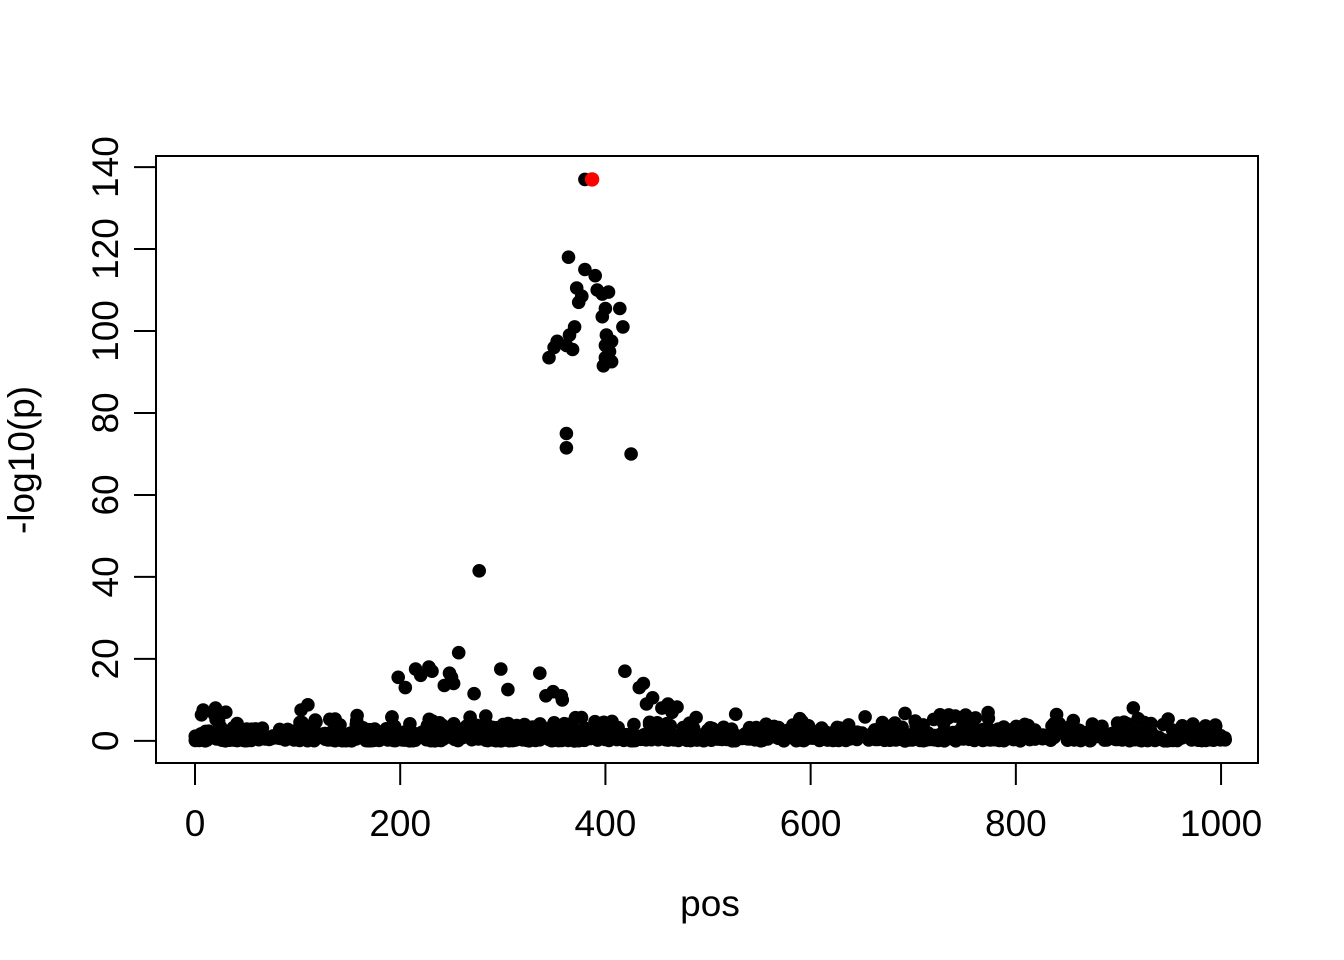  What do you see at coordinates (105, 494) in the screenshot?
I see `y-tick-label: 60` at bounding box center [105, 494].